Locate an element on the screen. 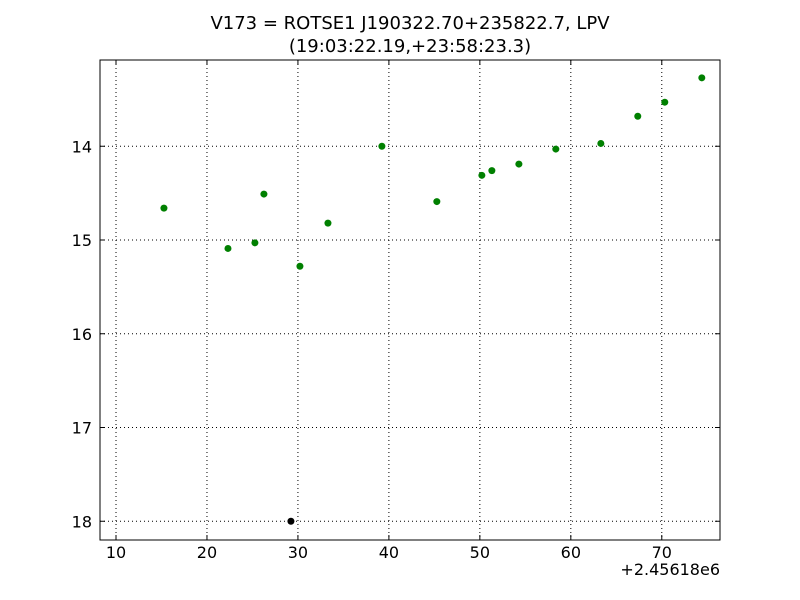 The image size is (800, 600). y-tick-label: 16 is located at coordinates (82, 334).